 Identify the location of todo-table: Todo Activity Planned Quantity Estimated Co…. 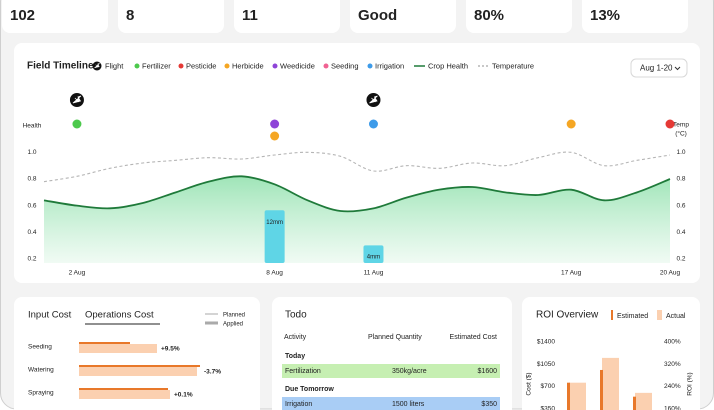
(391, 360).